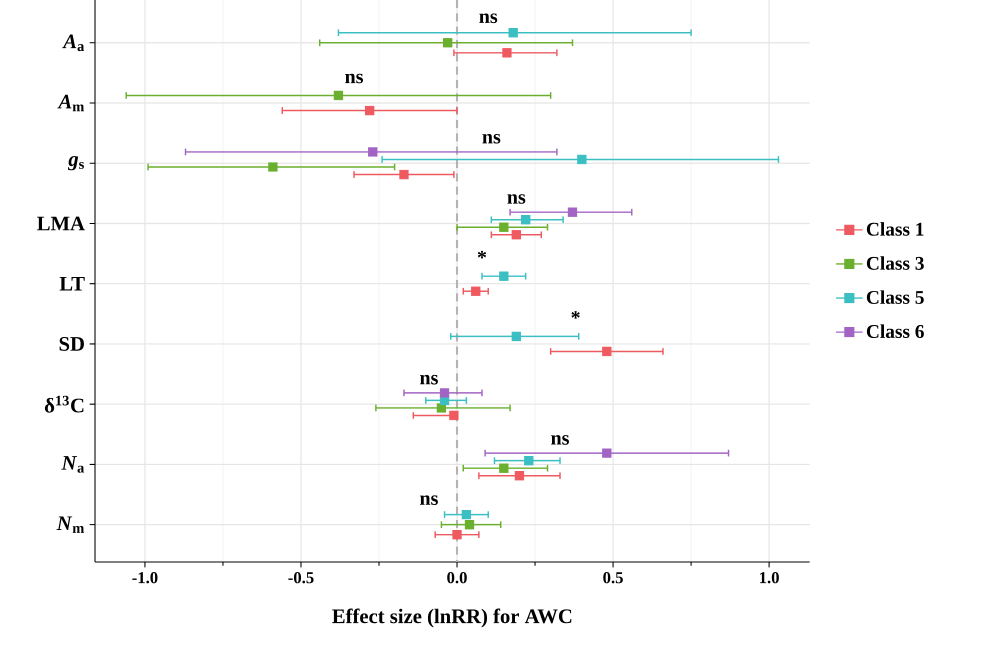 This screenshot has height=652, width=991. I want to click on y-tick-label: A$_{m}$, so click(70, 103).